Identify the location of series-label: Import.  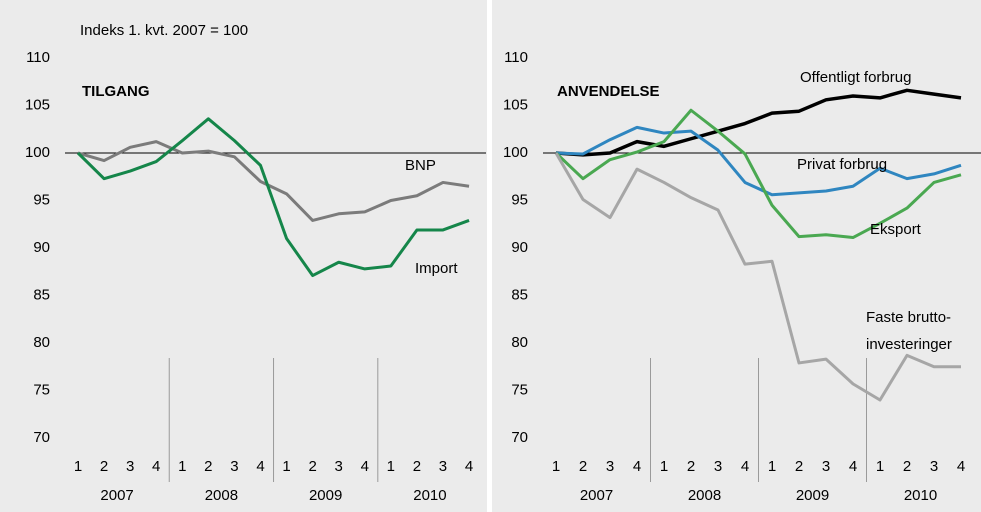
(436, 268).